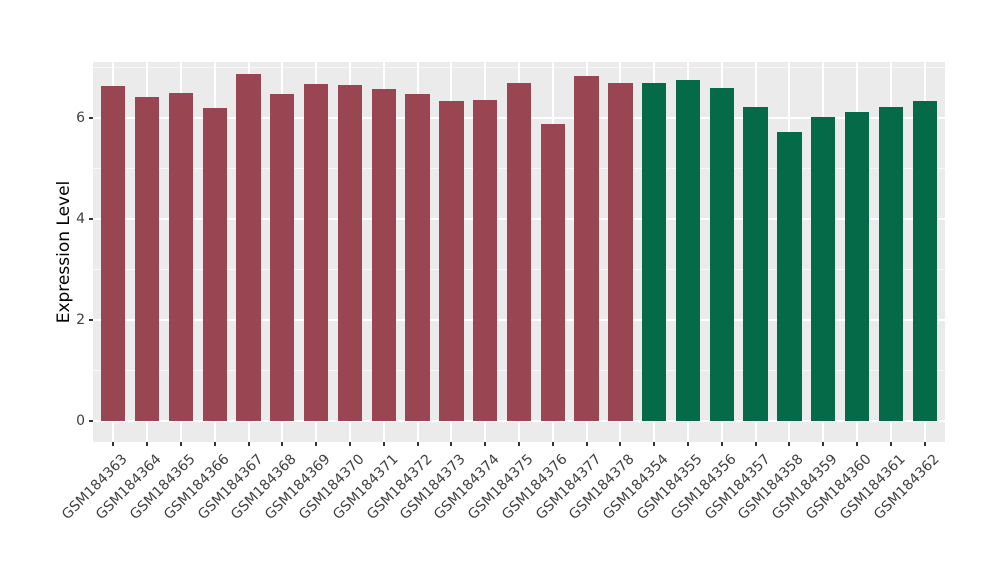 The image size is (1000, 580). Describe the element at coordinates (64, 252) in the screenshot. I see `y-axis-title: Expression Level` at that location.